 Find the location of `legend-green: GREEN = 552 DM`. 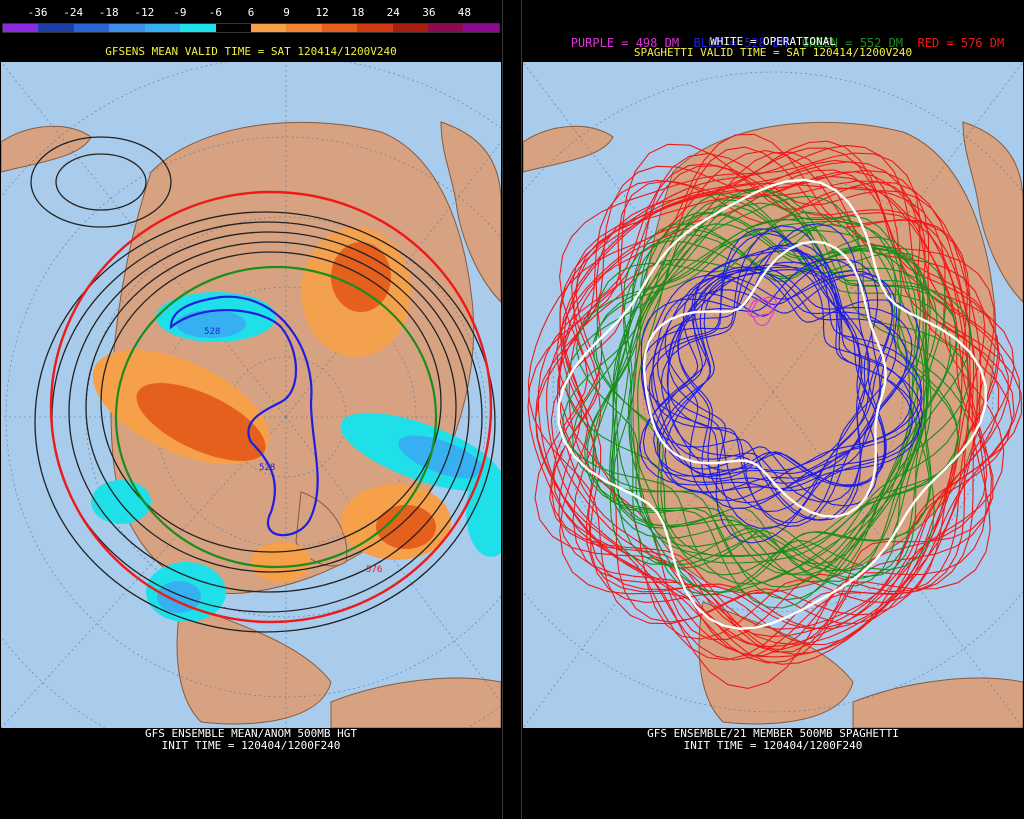

legend-green: GREEN = 552 DM is located at coordinates (852, 43).